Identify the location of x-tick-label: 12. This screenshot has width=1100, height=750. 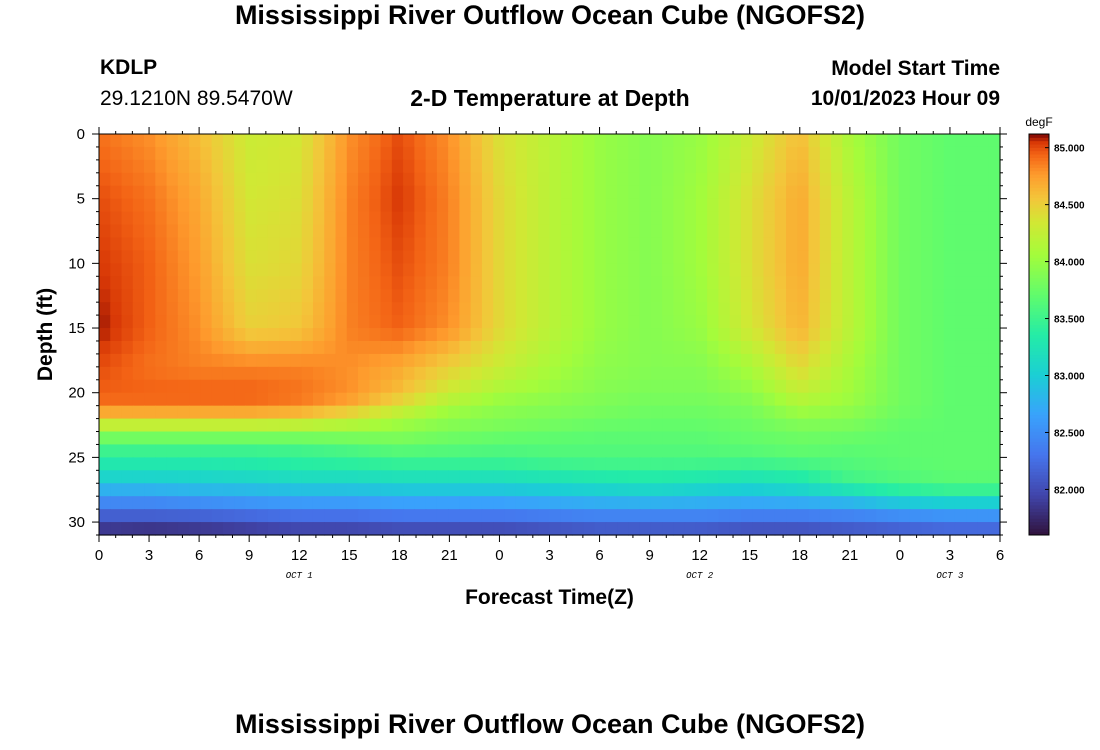
(299, 555).